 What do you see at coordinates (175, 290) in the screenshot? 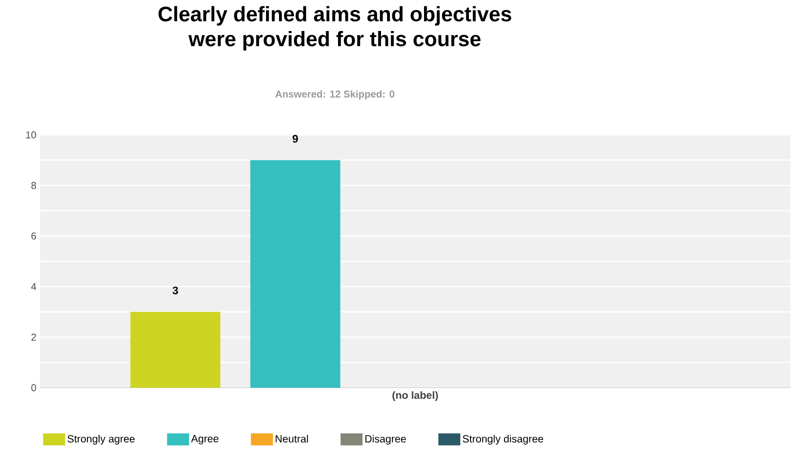
I see `data-label: 3` at bounding box center [175, 290].